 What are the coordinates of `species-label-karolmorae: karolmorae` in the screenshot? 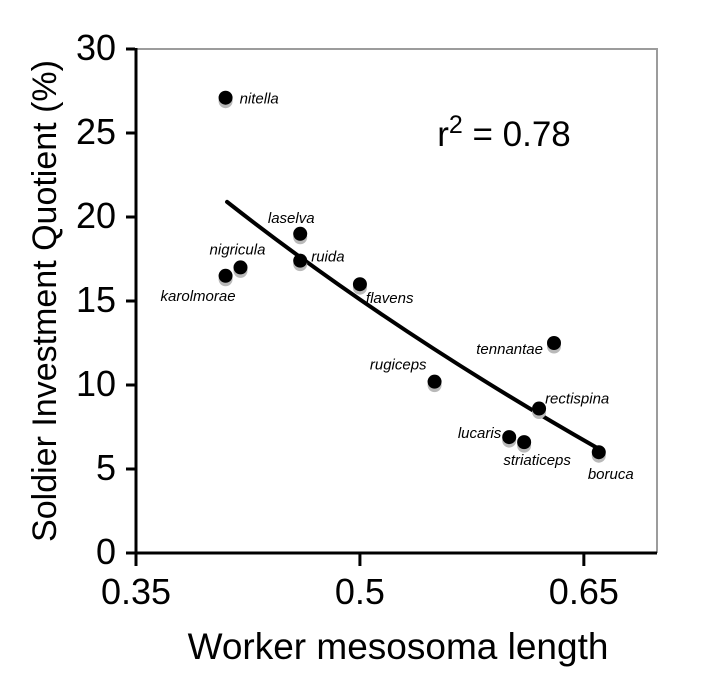 It's located at (198, 296).